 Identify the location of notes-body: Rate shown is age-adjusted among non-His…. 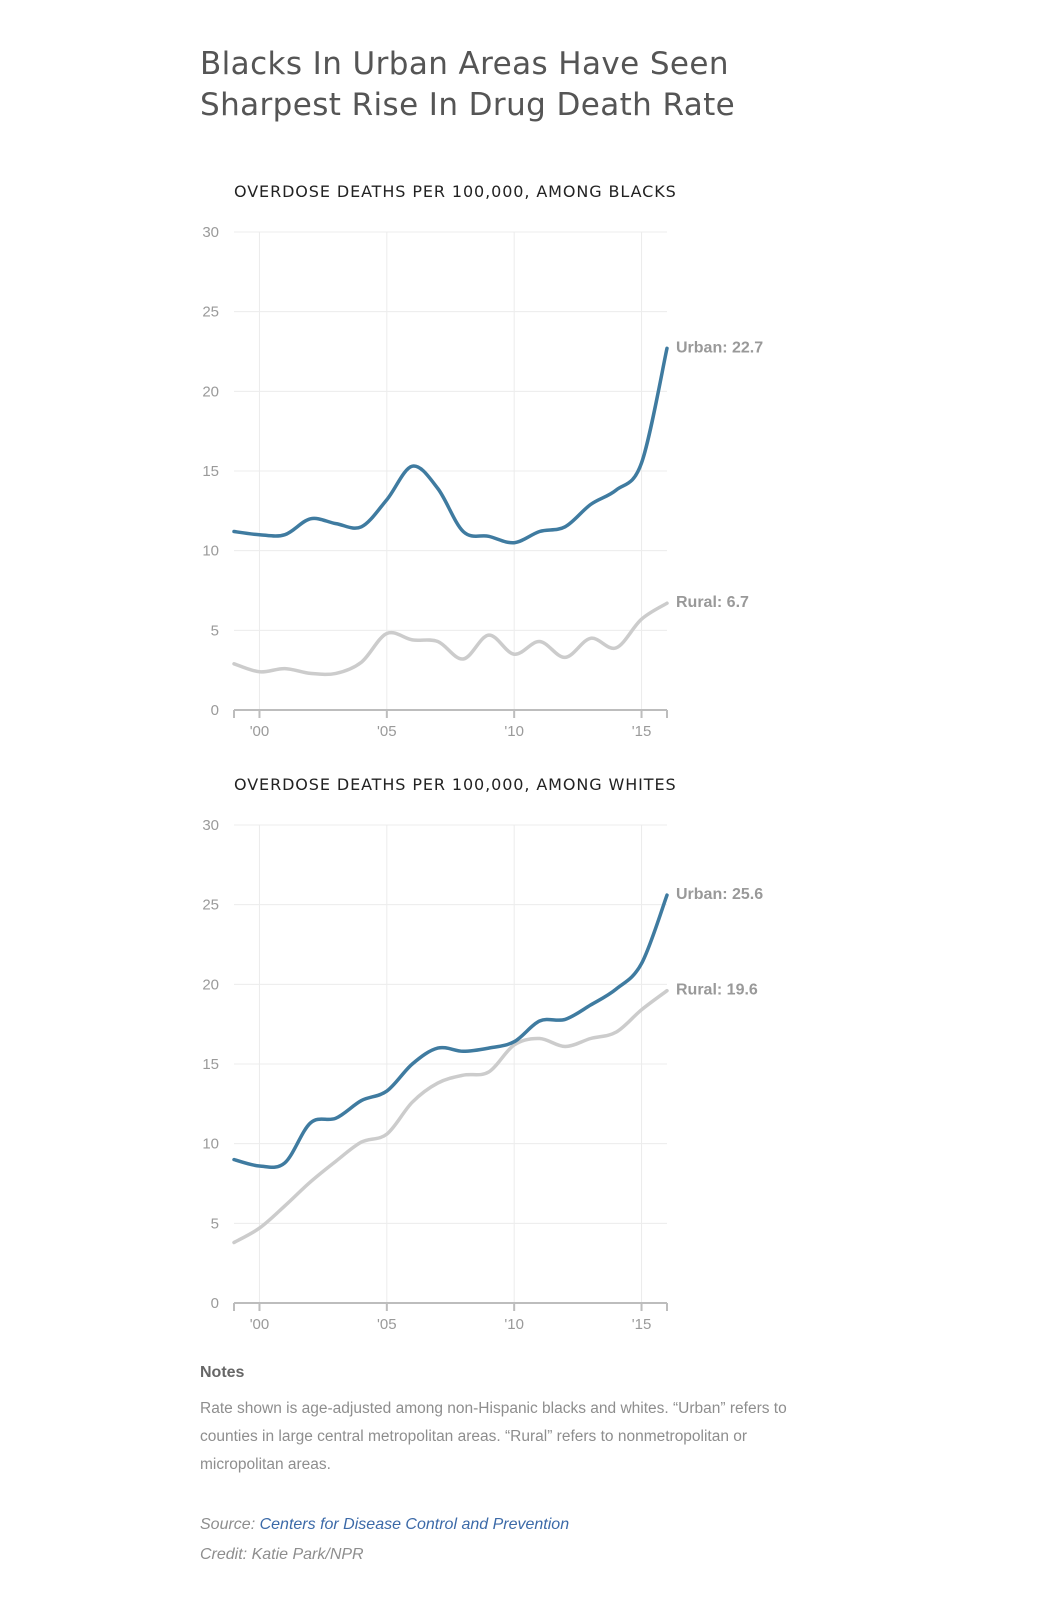
(493, 1436).